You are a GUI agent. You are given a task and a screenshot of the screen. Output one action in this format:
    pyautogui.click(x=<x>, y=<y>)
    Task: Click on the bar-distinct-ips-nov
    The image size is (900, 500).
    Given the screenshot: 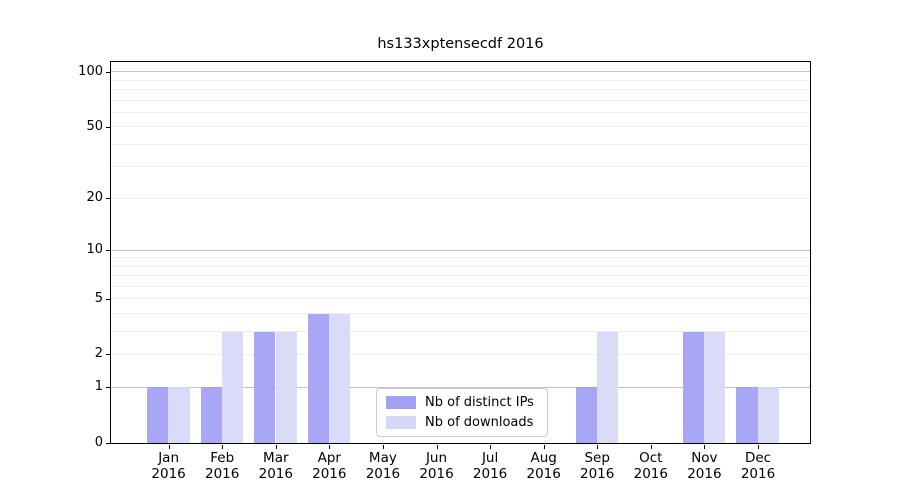 What is the action you would take?
    pyautogui.click(x=693, y=387)
    